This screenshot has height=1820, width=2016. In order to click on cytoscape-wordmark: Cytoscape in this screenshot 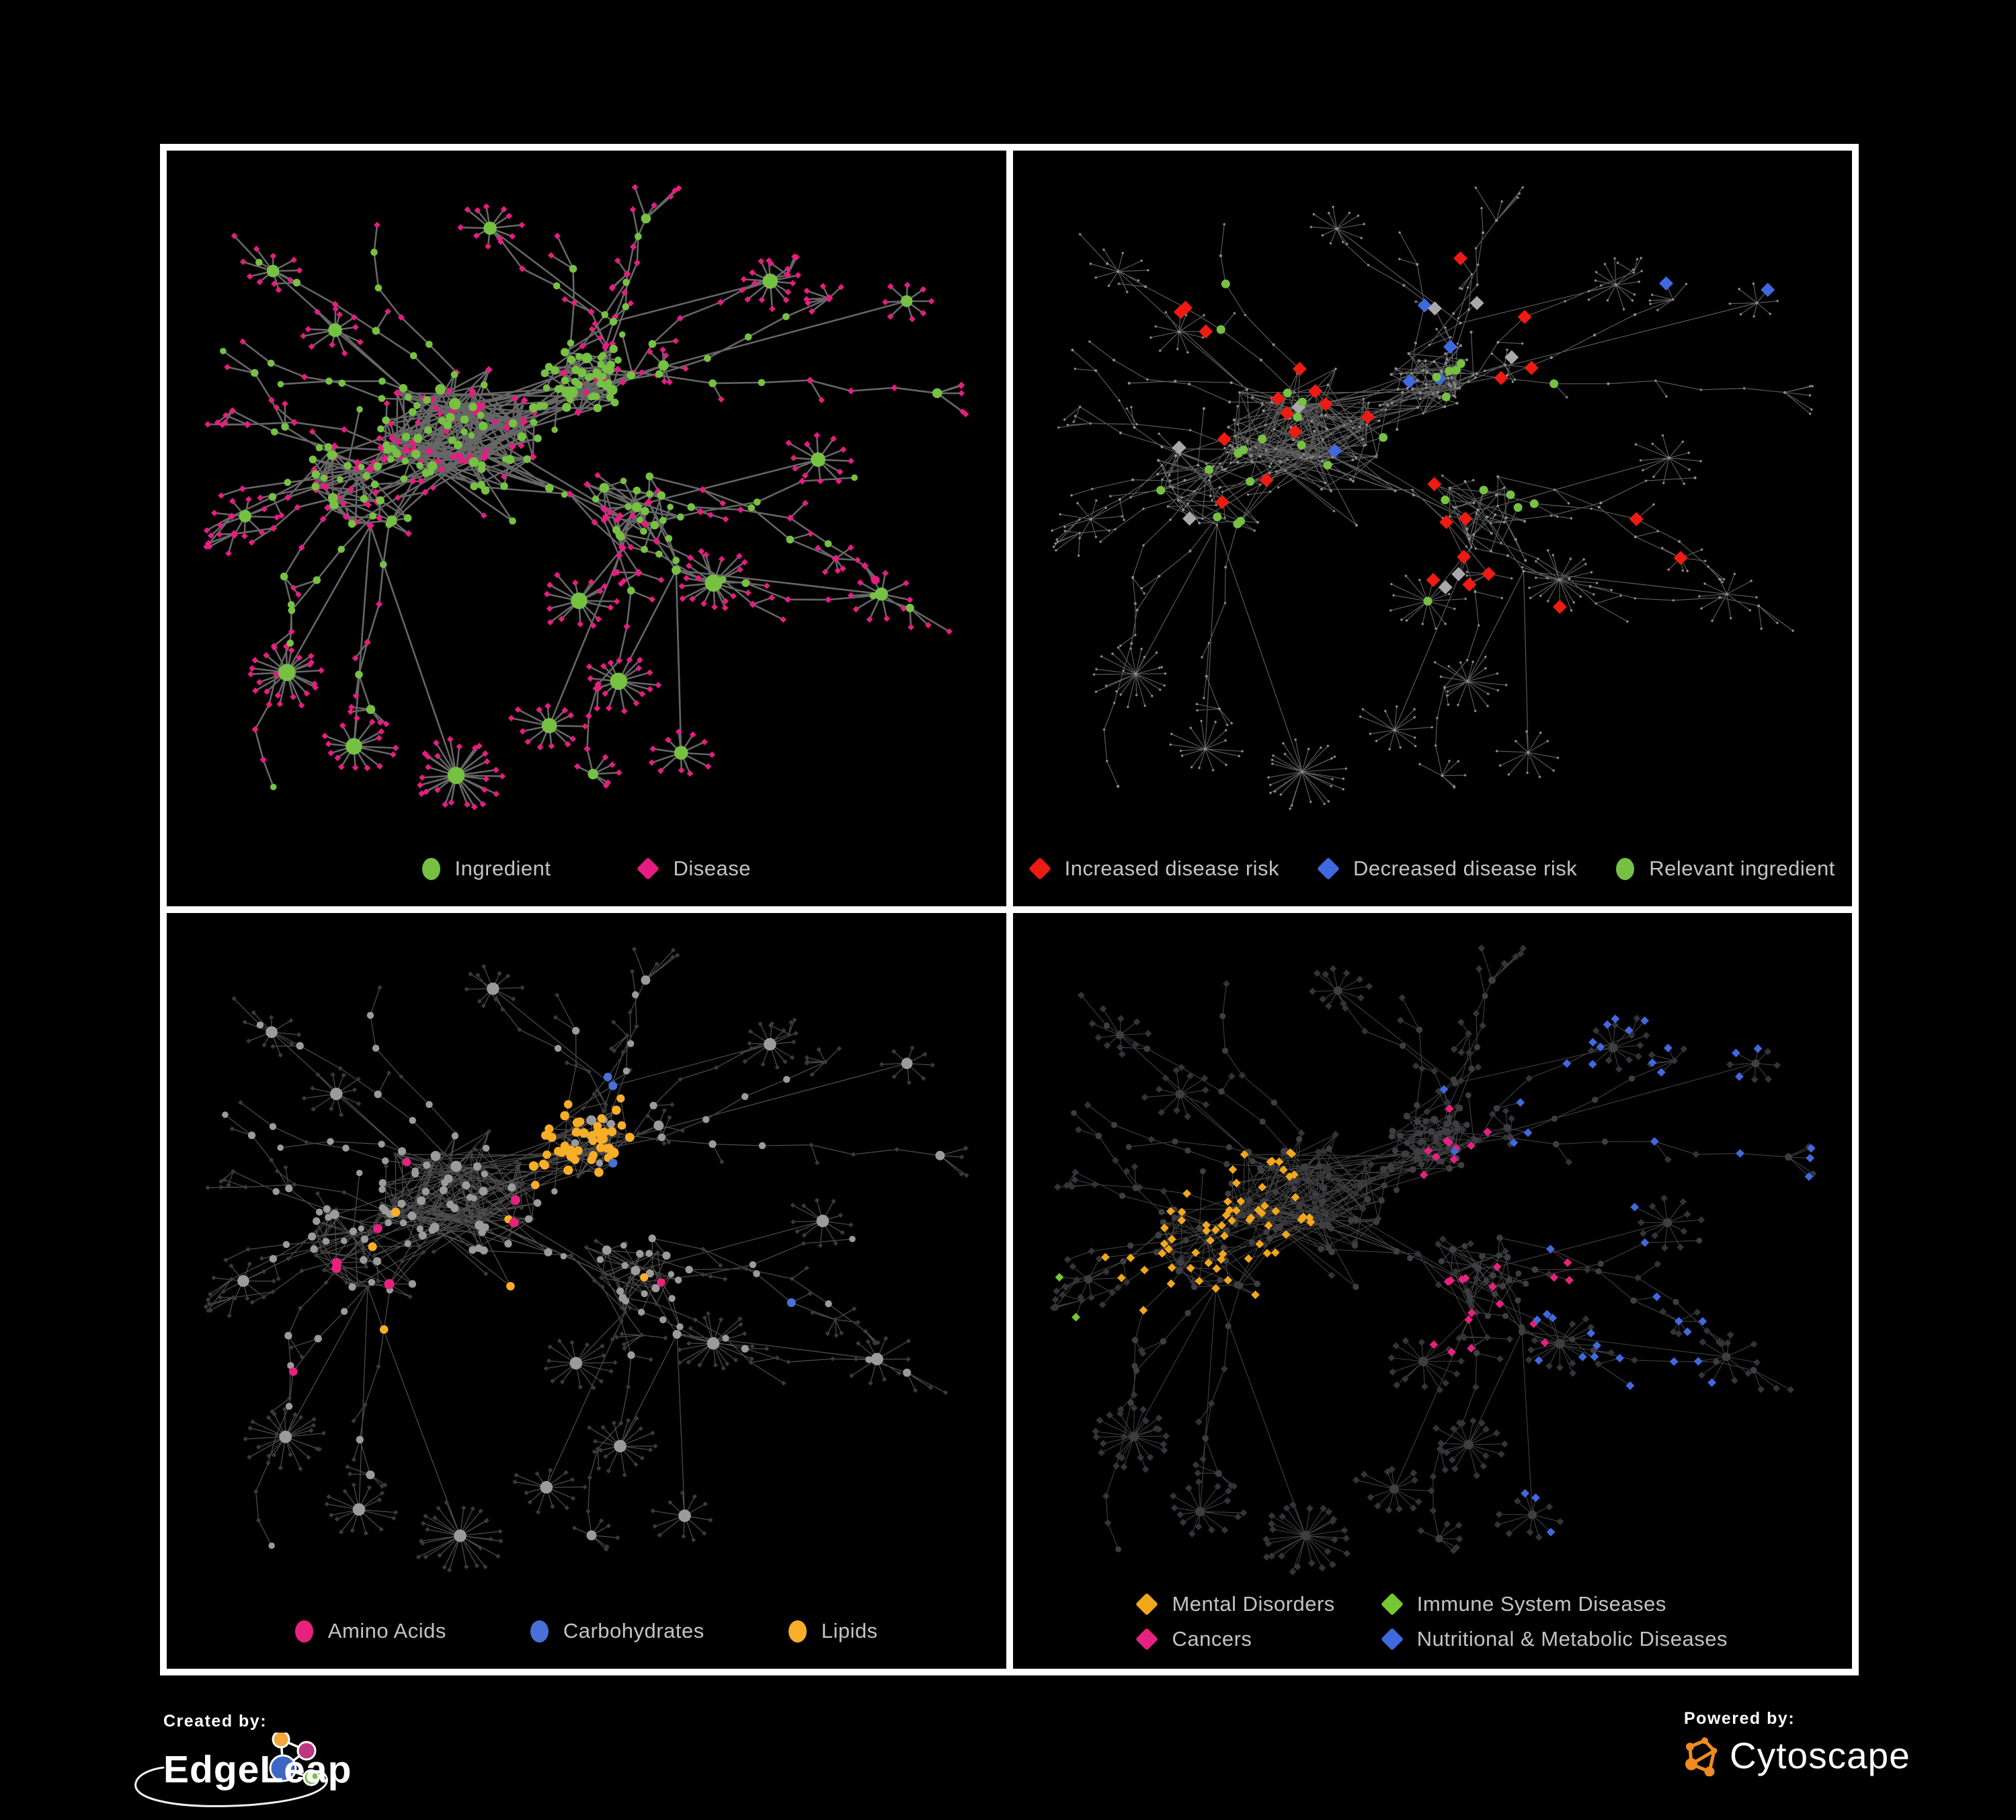, I will do `click(1820, 1755)`.